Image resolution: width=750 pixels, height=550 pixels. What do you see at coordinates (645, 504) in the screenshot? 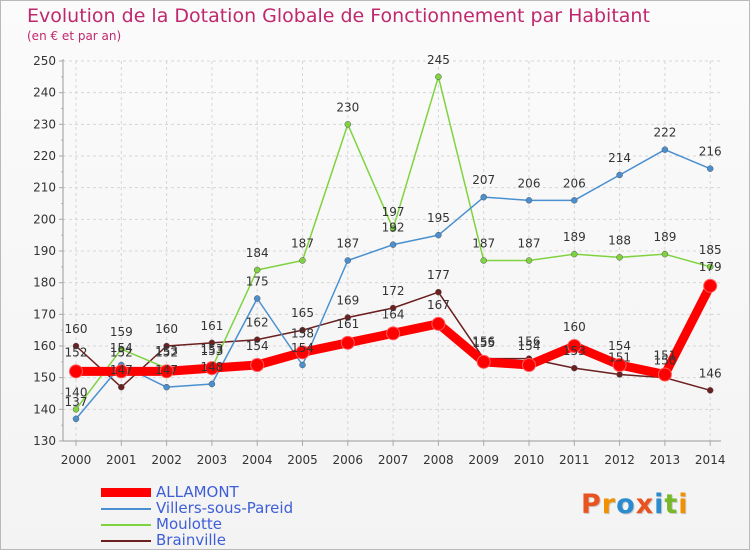
I see `logo-letter: x` at bounding box center [645, 504].